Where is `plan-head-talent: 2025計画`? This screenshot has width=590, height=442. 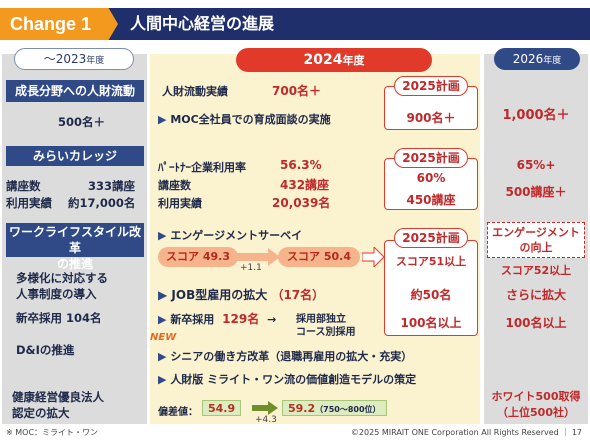 plan-head-talent: 2025計画 is located at coordinates (431, 86).